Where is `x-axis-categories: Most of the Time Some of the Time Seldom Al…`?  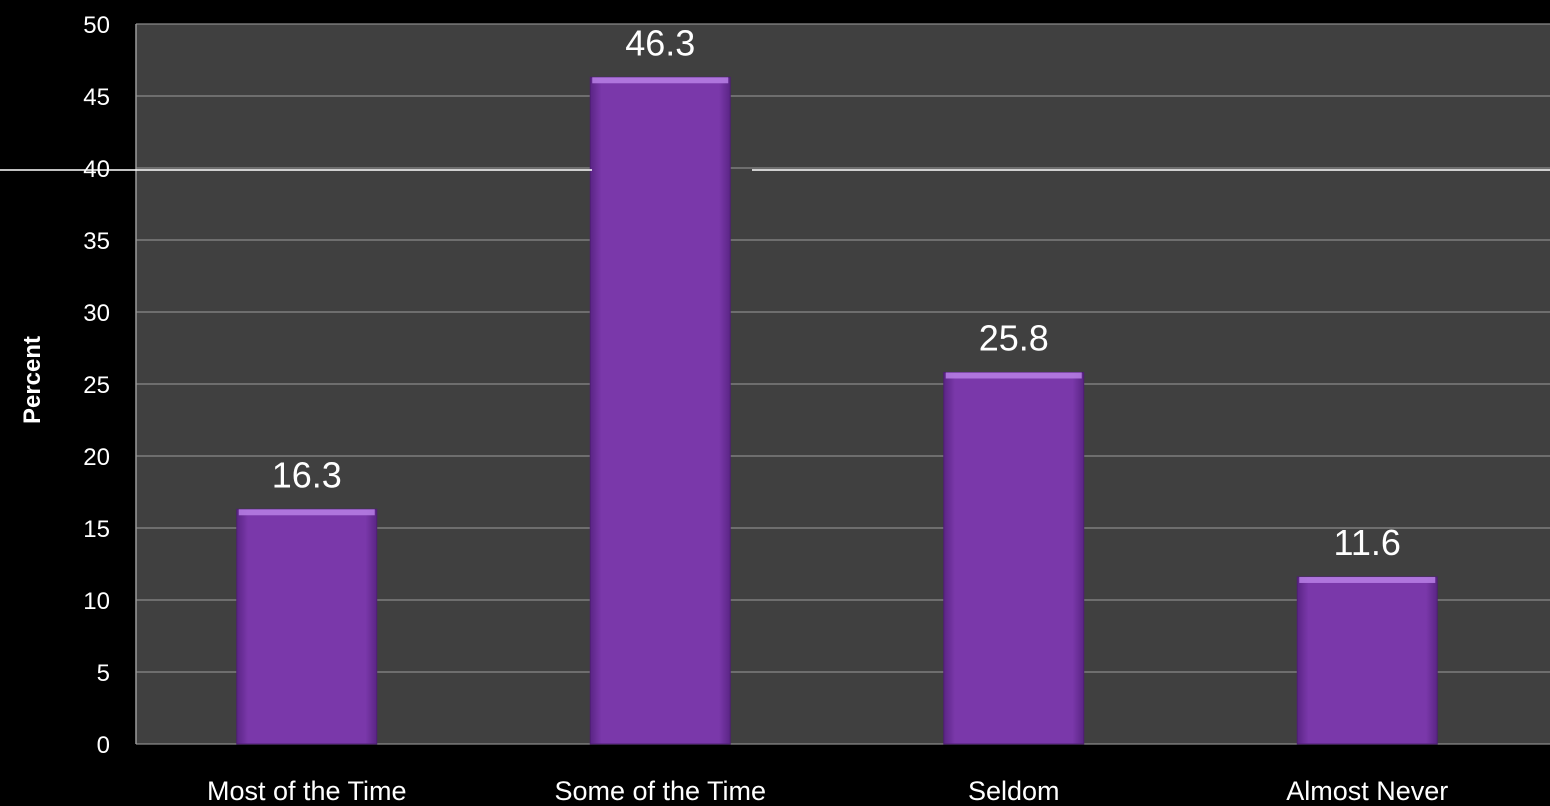
x-axis-categories: Most of the Time Some of the Time Seldom Al… is located at coordinates (827, 791).